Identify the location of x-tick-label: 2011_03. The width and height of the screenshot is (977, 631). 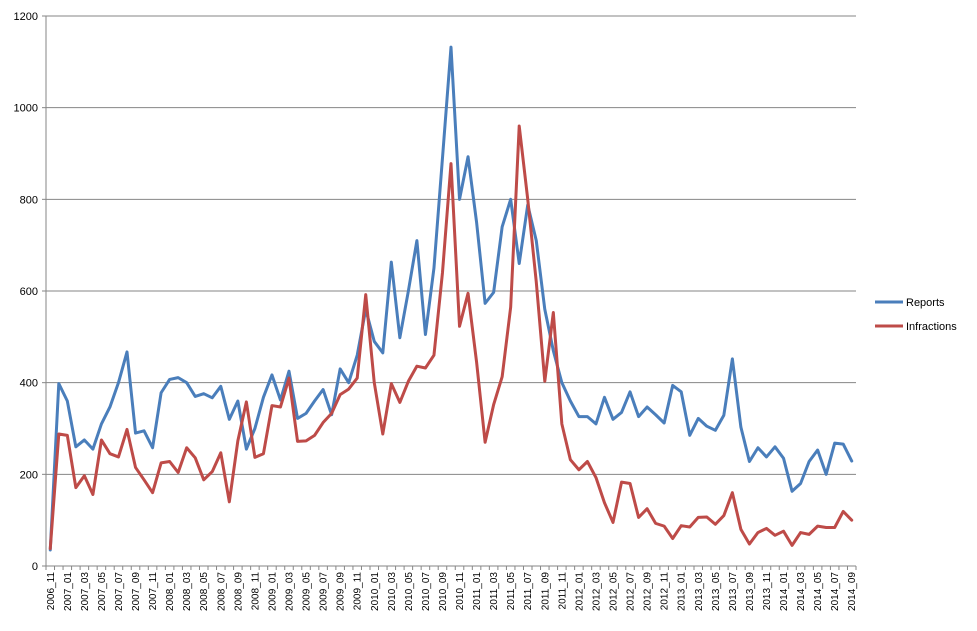
(494, 591).